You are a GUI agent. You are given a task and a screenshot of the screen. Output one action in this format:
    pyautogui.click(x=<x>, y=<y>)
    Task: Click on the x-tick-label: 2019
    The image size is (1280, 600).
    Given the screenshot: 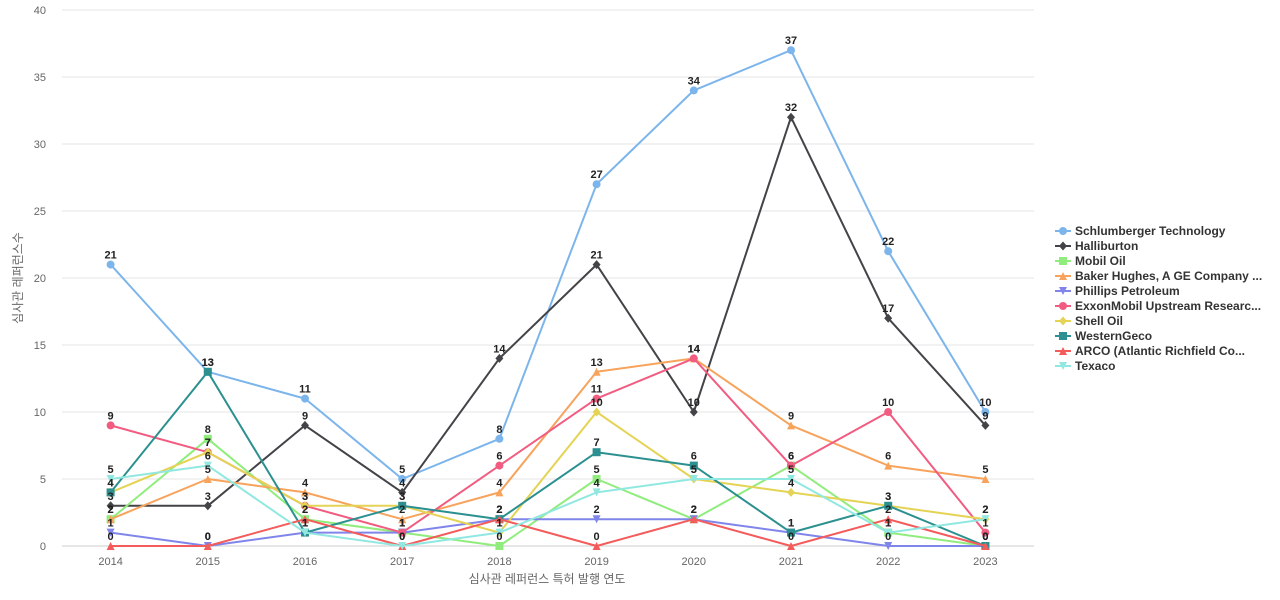 What is the action you would take?
    pyautogui.click(x=596, y=562)
    